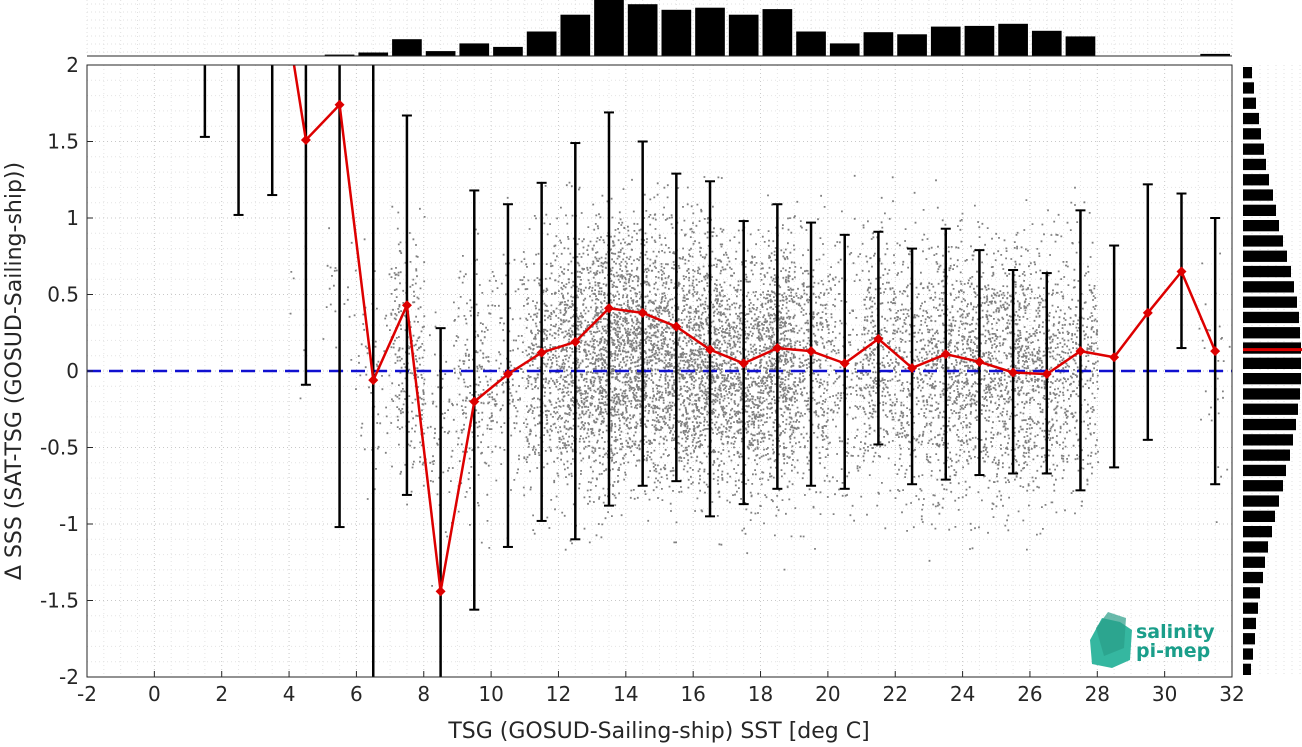  Describe the element at coordinates (72, 65) in the screenshot. I see `y-tick-label: 2` at that location.